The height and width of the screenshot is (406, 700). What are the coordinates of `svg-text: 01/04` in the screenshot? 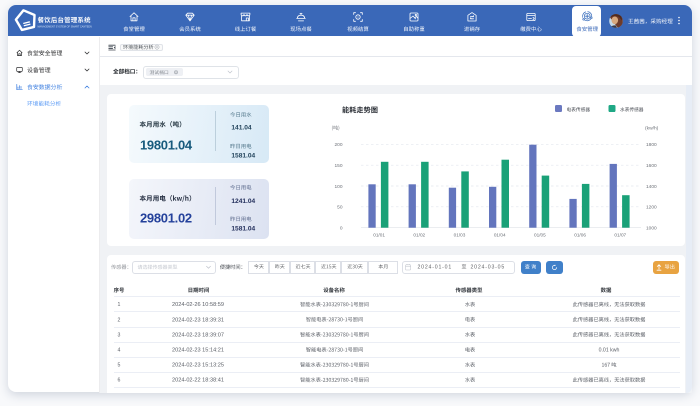 It's located at (500, 234).